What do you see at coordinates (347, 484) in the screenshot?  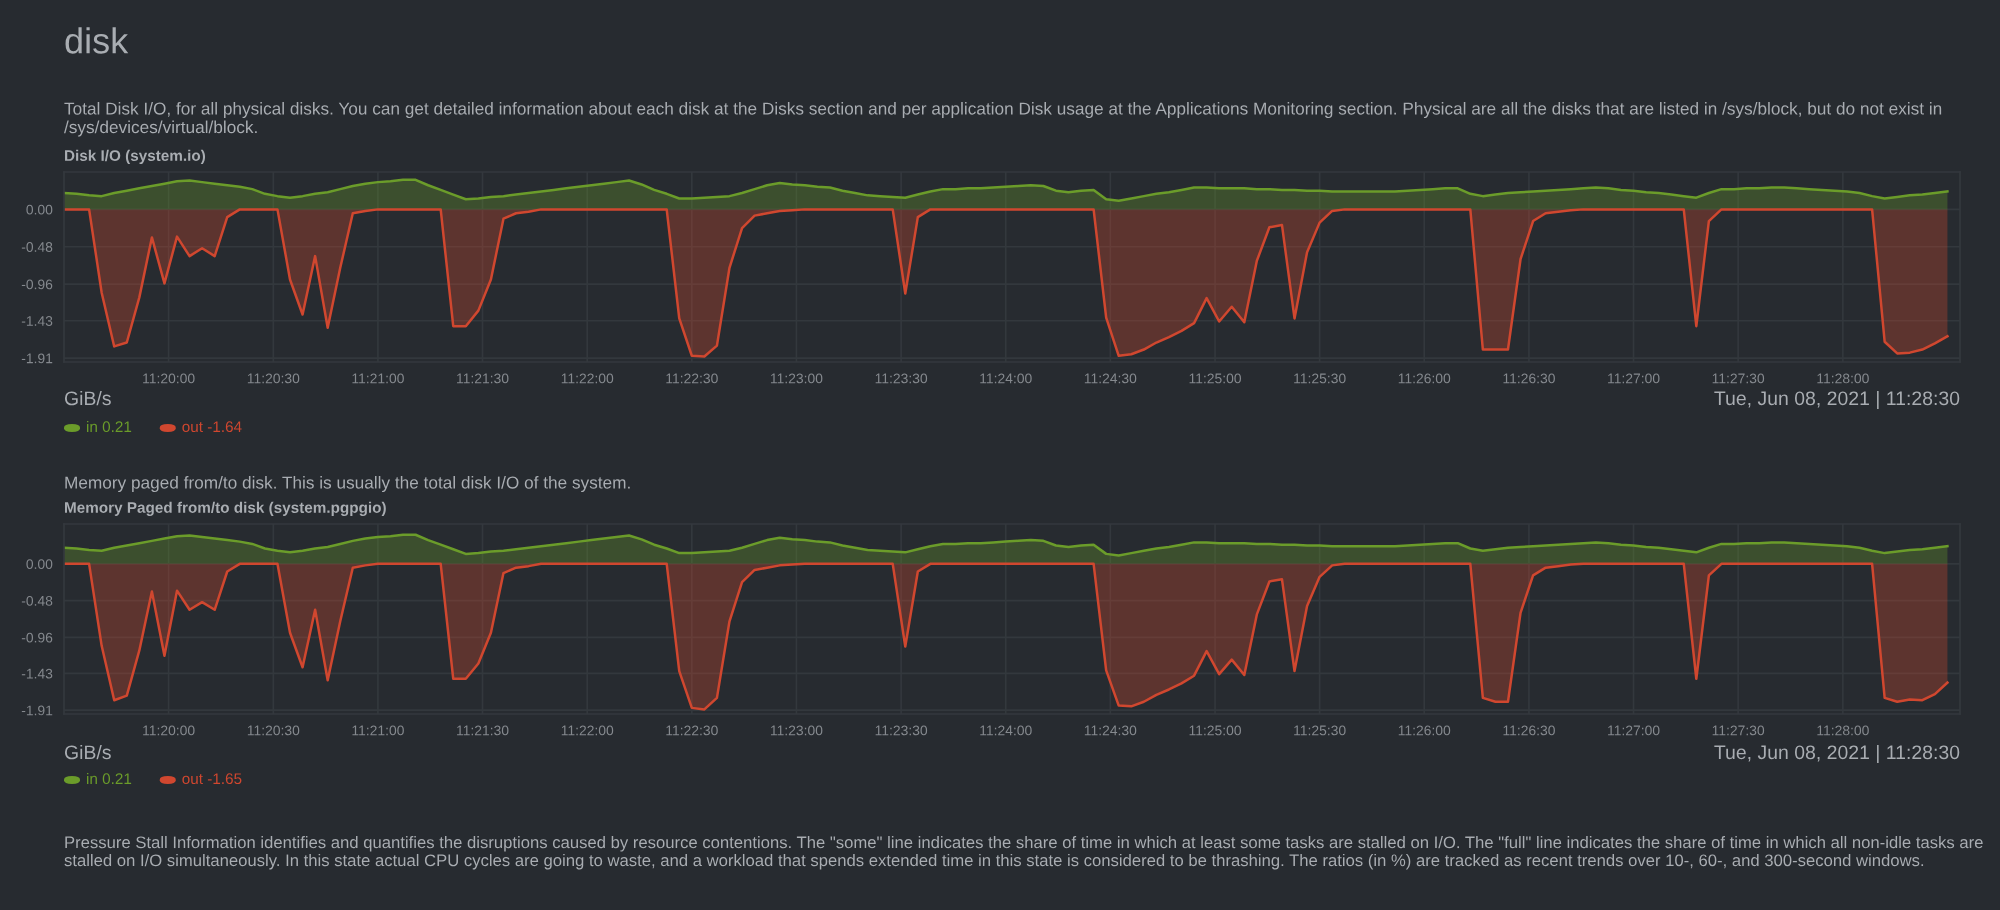 I see `chart-subtitle: Memory paged from/to disk. This is usually the total disk I/O of the system.` at bounding box center [347, 484].